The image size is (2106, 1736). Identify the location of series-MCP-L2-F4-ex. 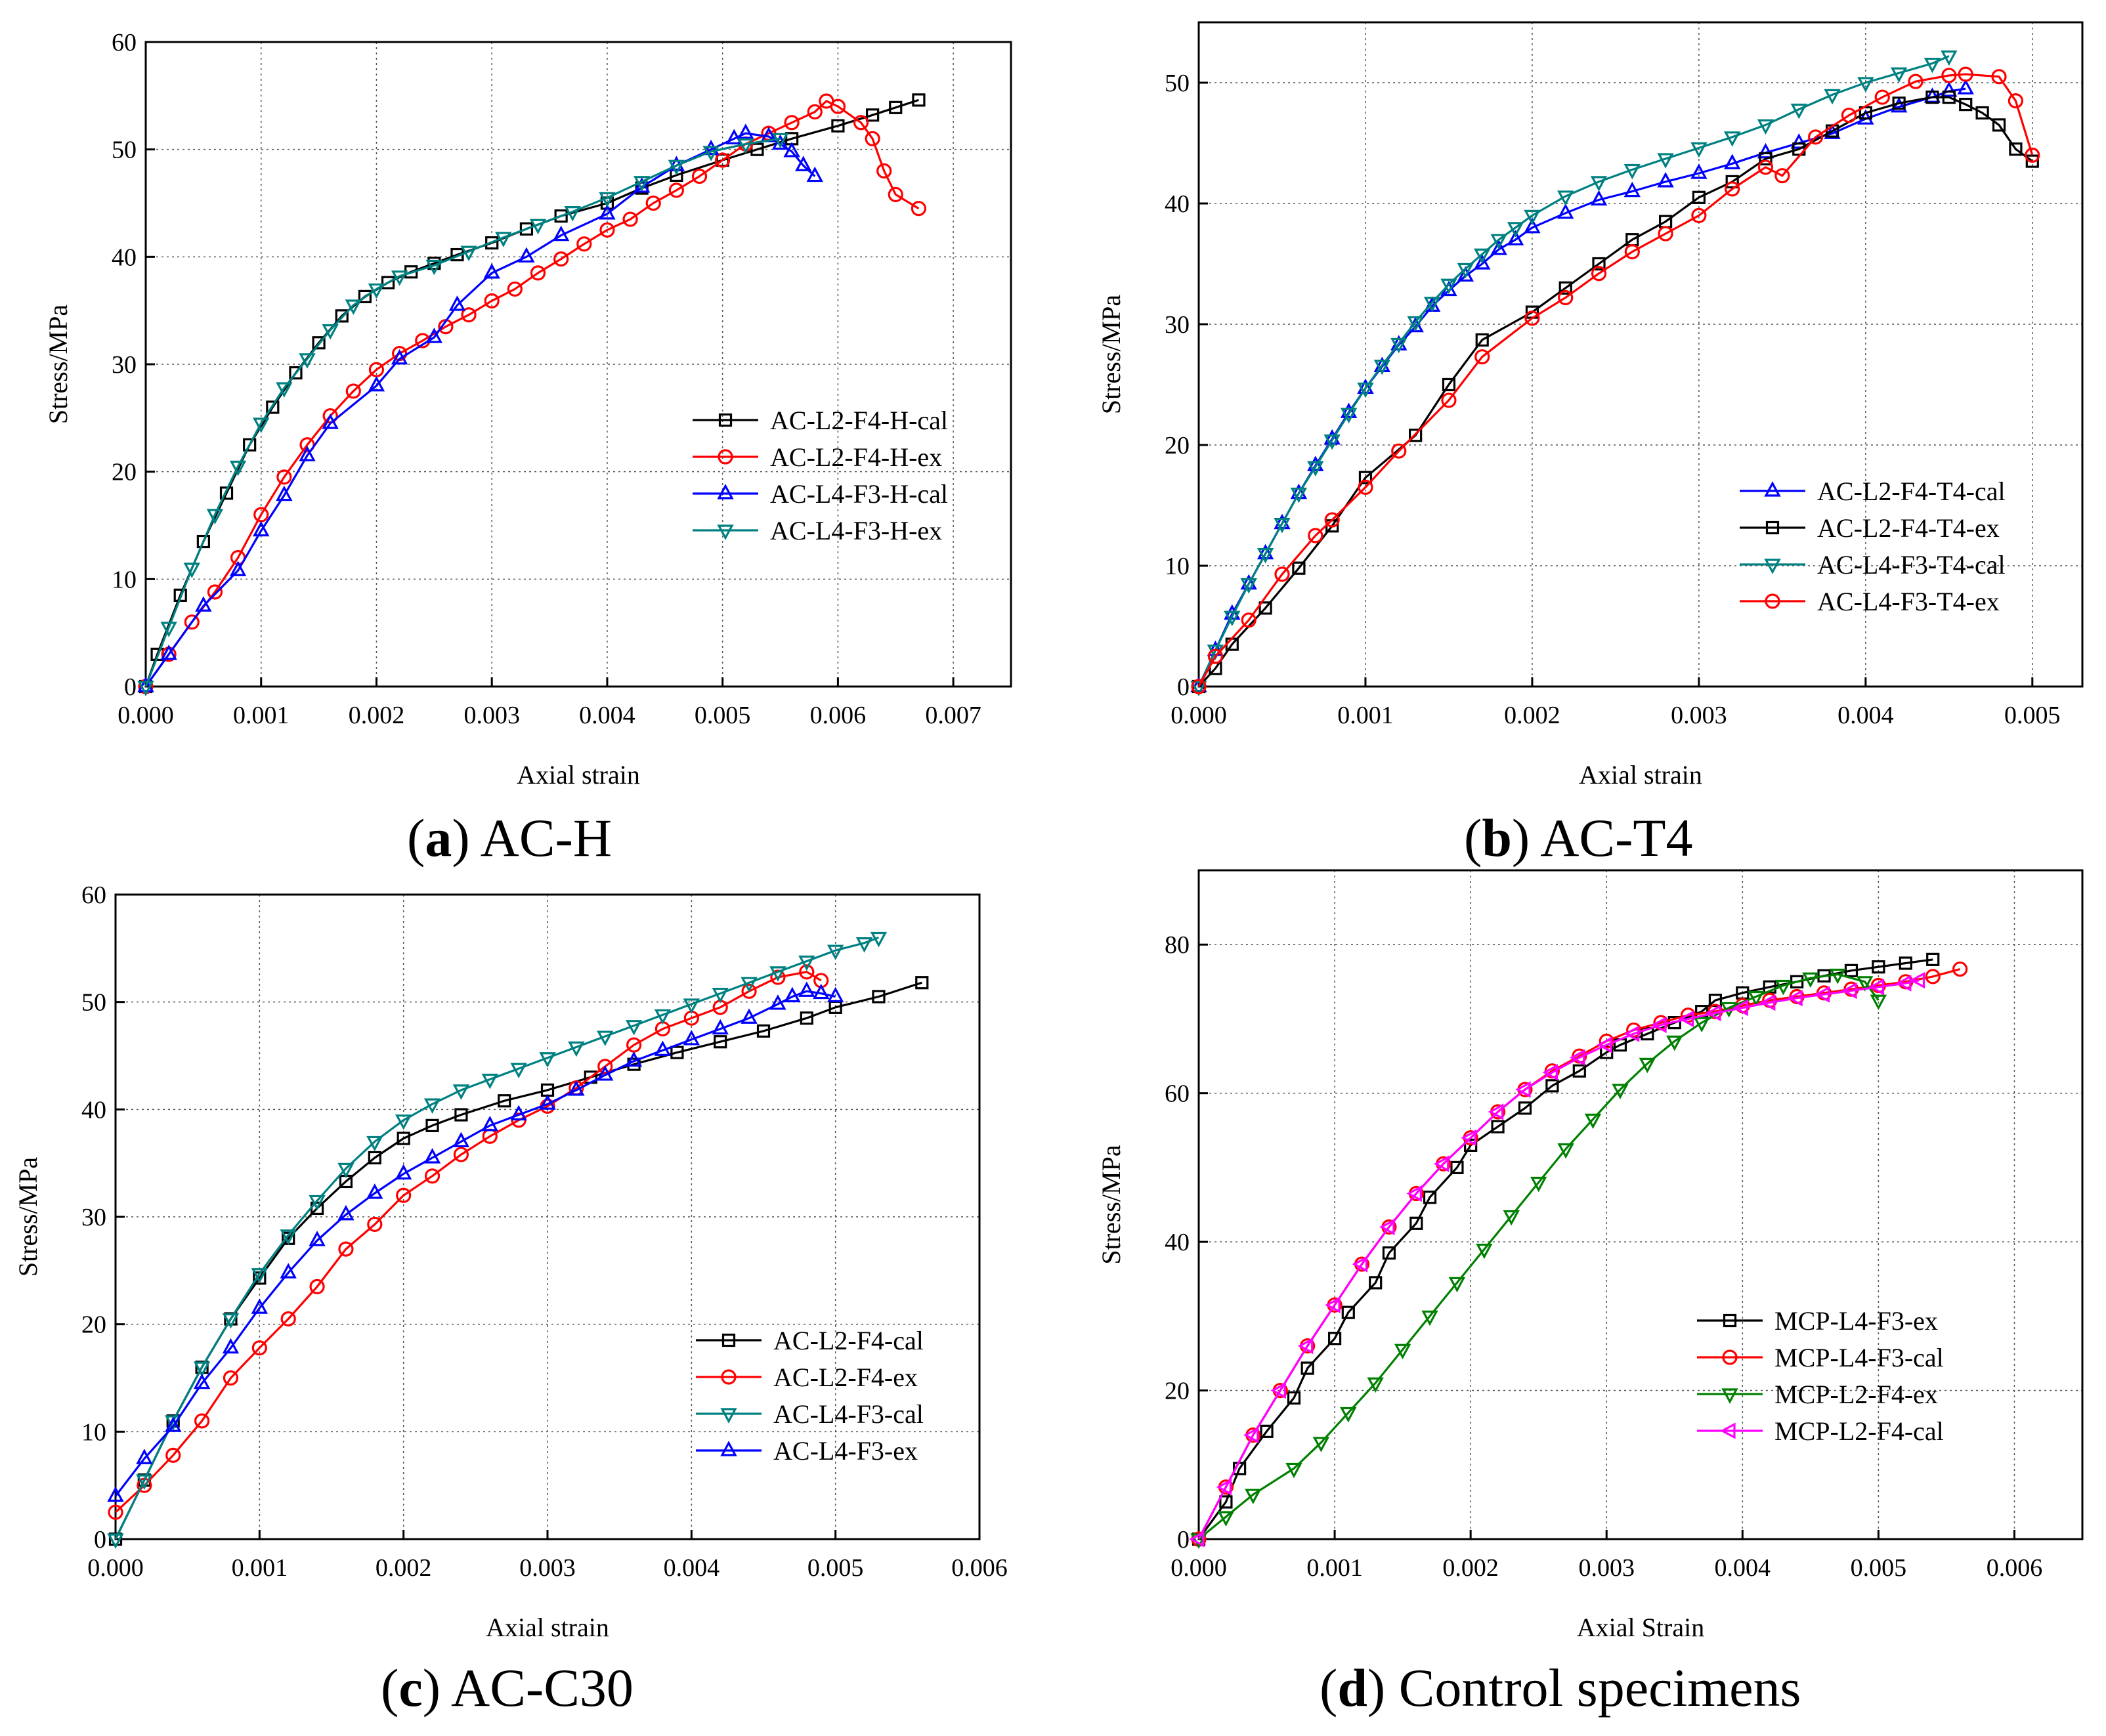
(1538, 1258).